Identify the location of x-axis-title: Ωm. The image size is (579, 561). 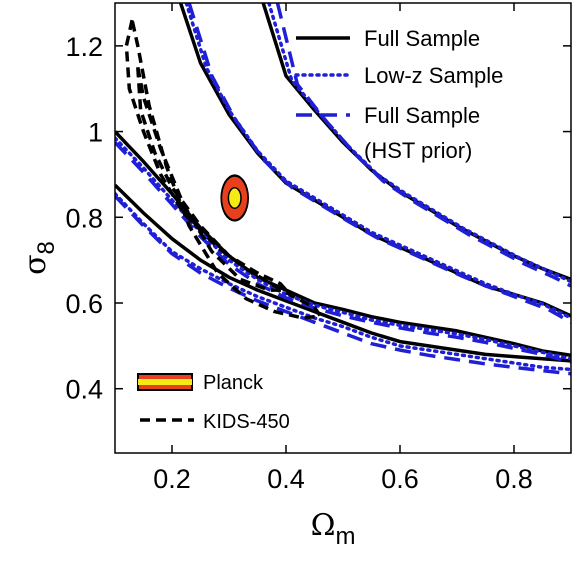
(333, 529).